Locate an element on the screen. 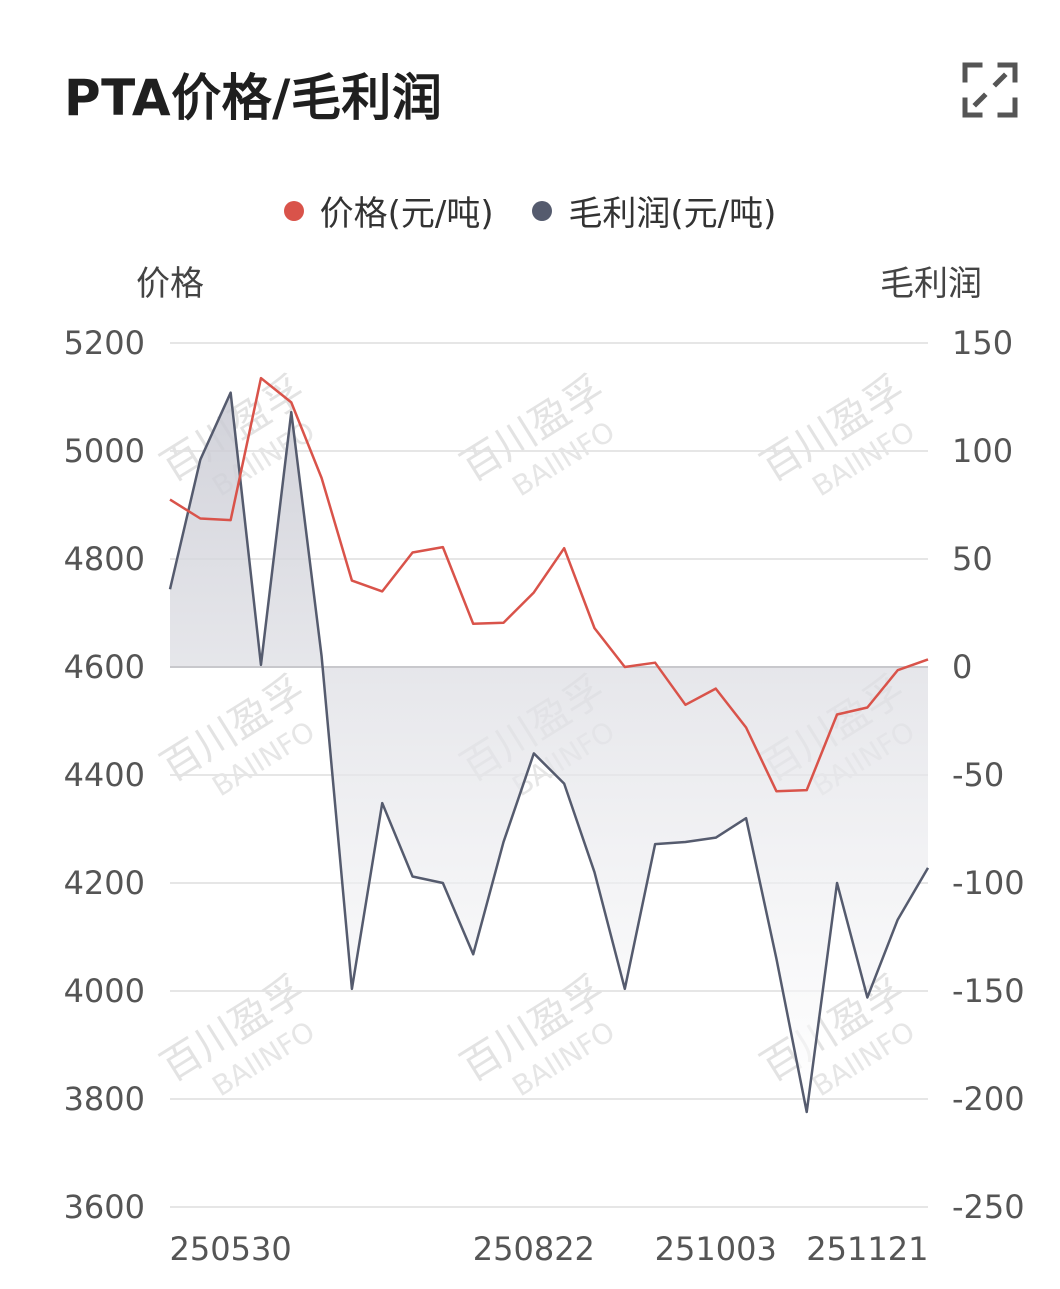 The height and width of the screenshot is (1289, 1060). legend-item-price: 价格(元/吨) is located at coordinates (388, 210).